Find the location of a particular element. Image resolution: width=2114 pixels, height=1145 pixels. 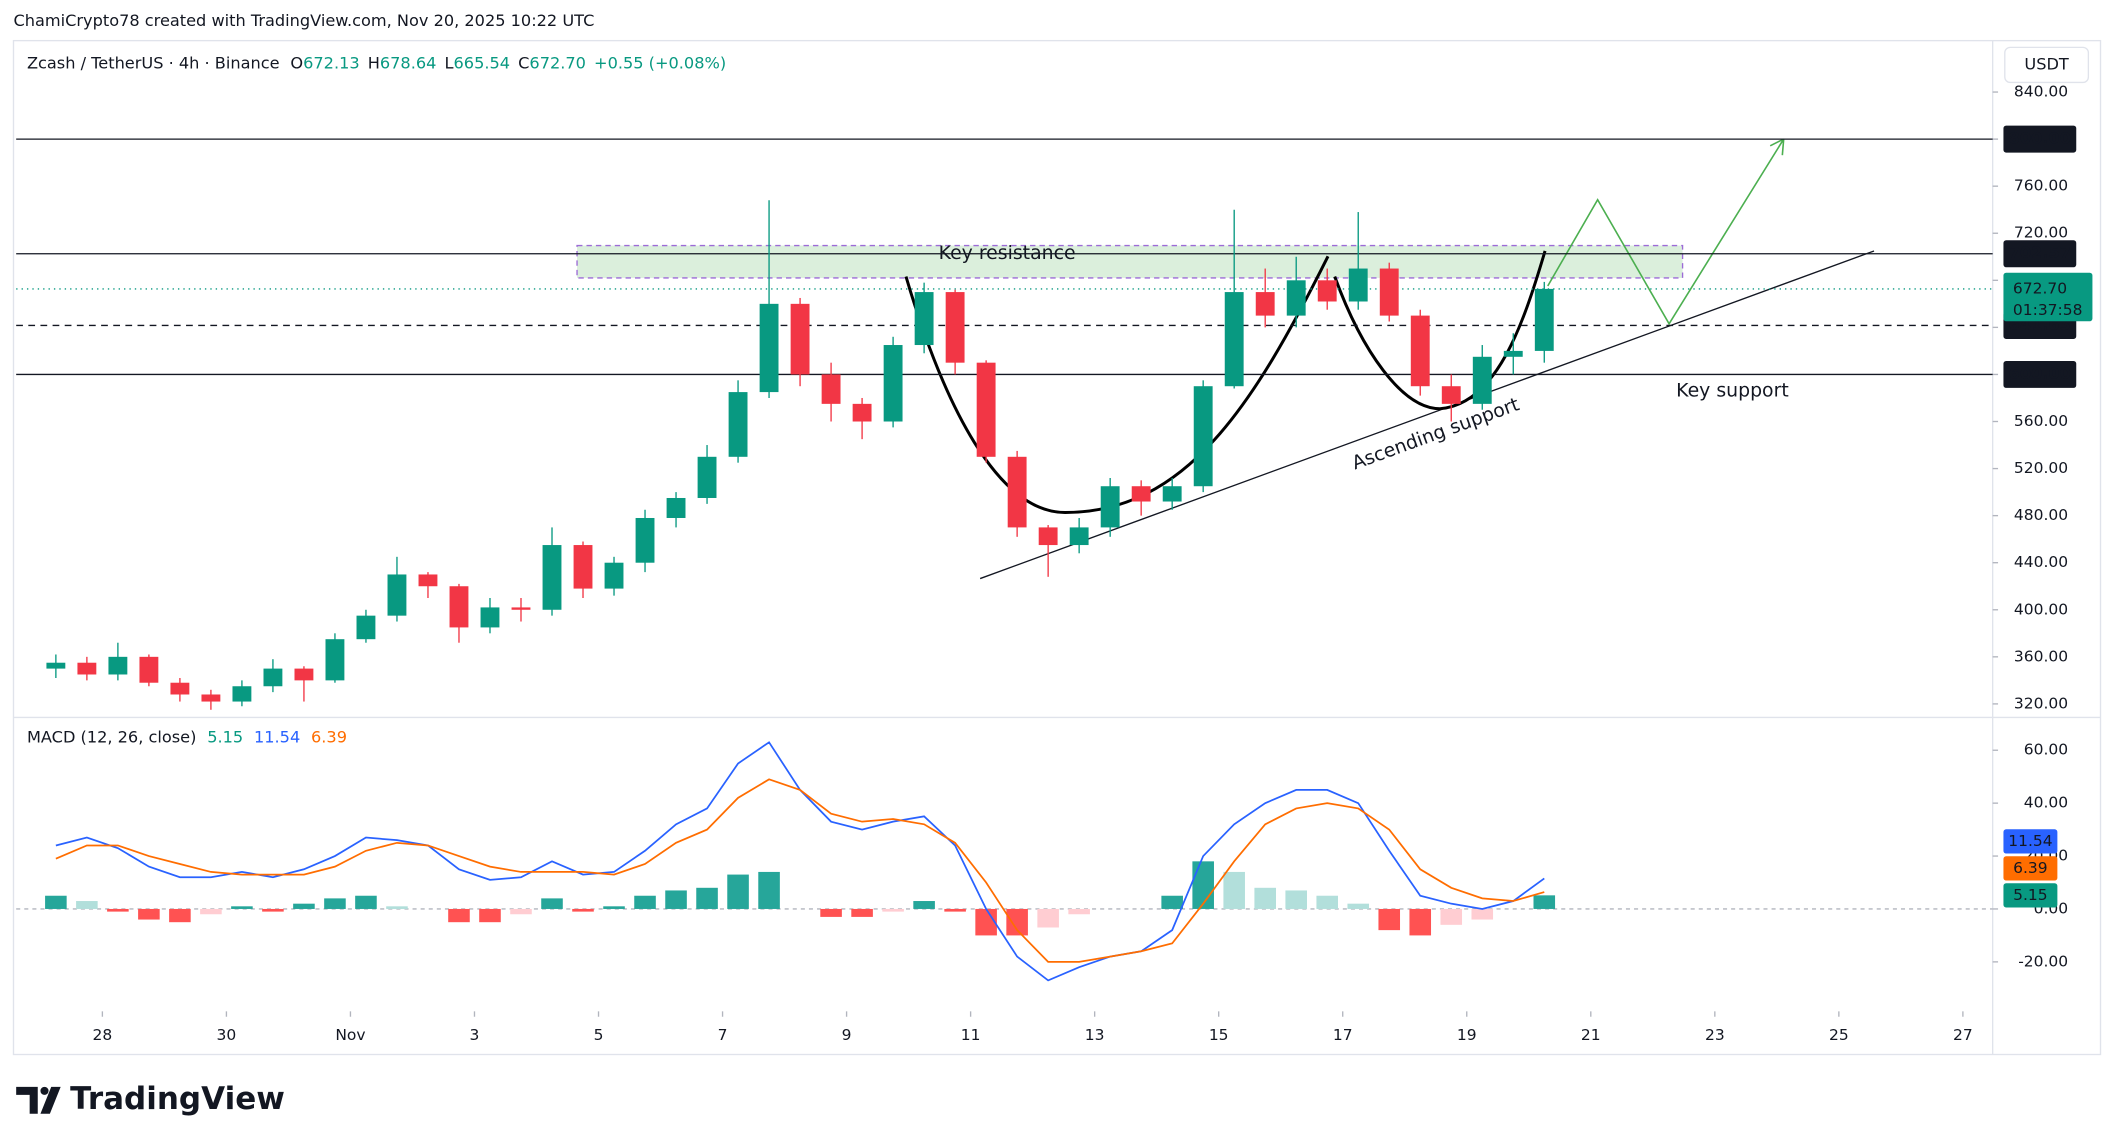

x-tick-label: 30 is located at coordinates (227, 1035).